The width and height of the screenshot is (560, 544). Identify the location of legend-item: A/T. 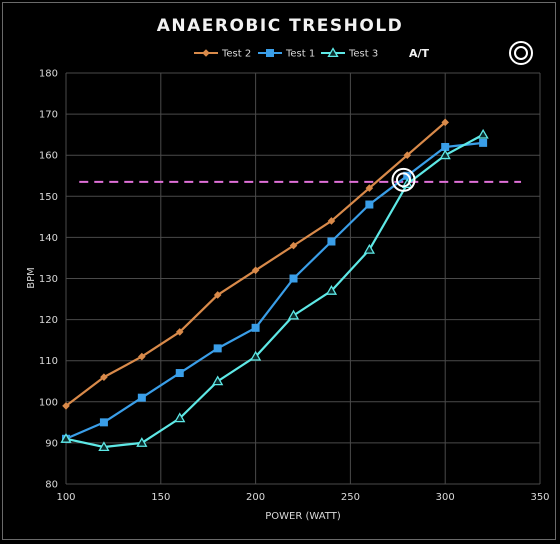
(419, 53).